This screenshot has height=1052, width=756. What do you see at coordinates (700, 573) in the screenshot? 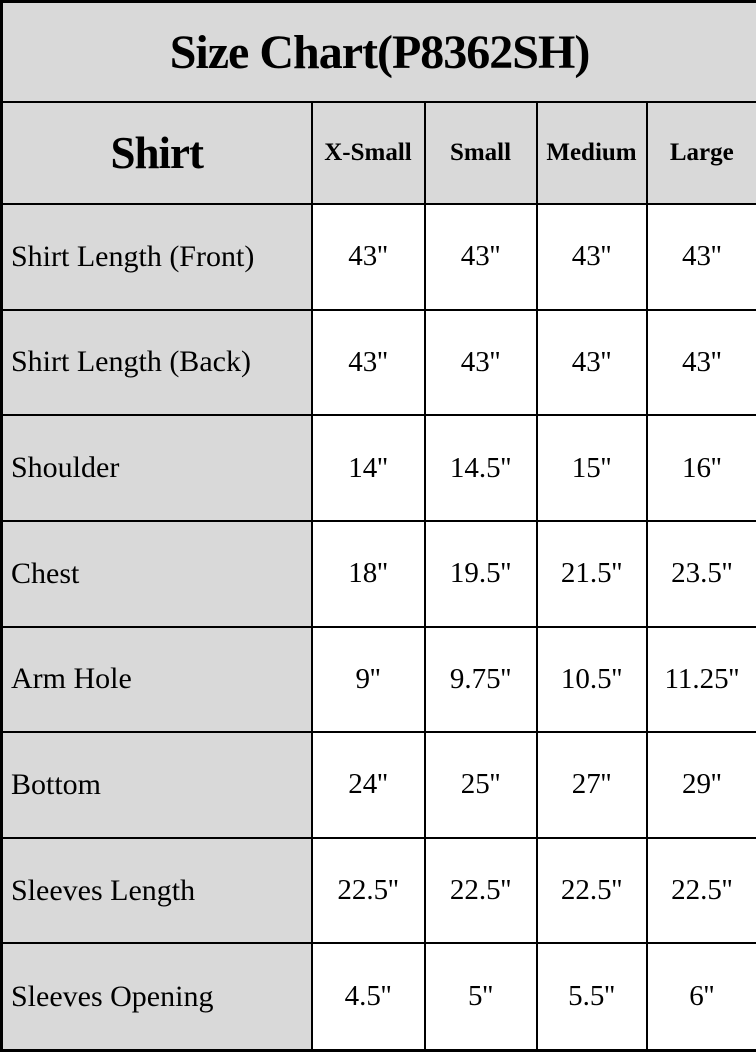
I see `measurement-value: 23.5''` at bounding box center [700, 573].